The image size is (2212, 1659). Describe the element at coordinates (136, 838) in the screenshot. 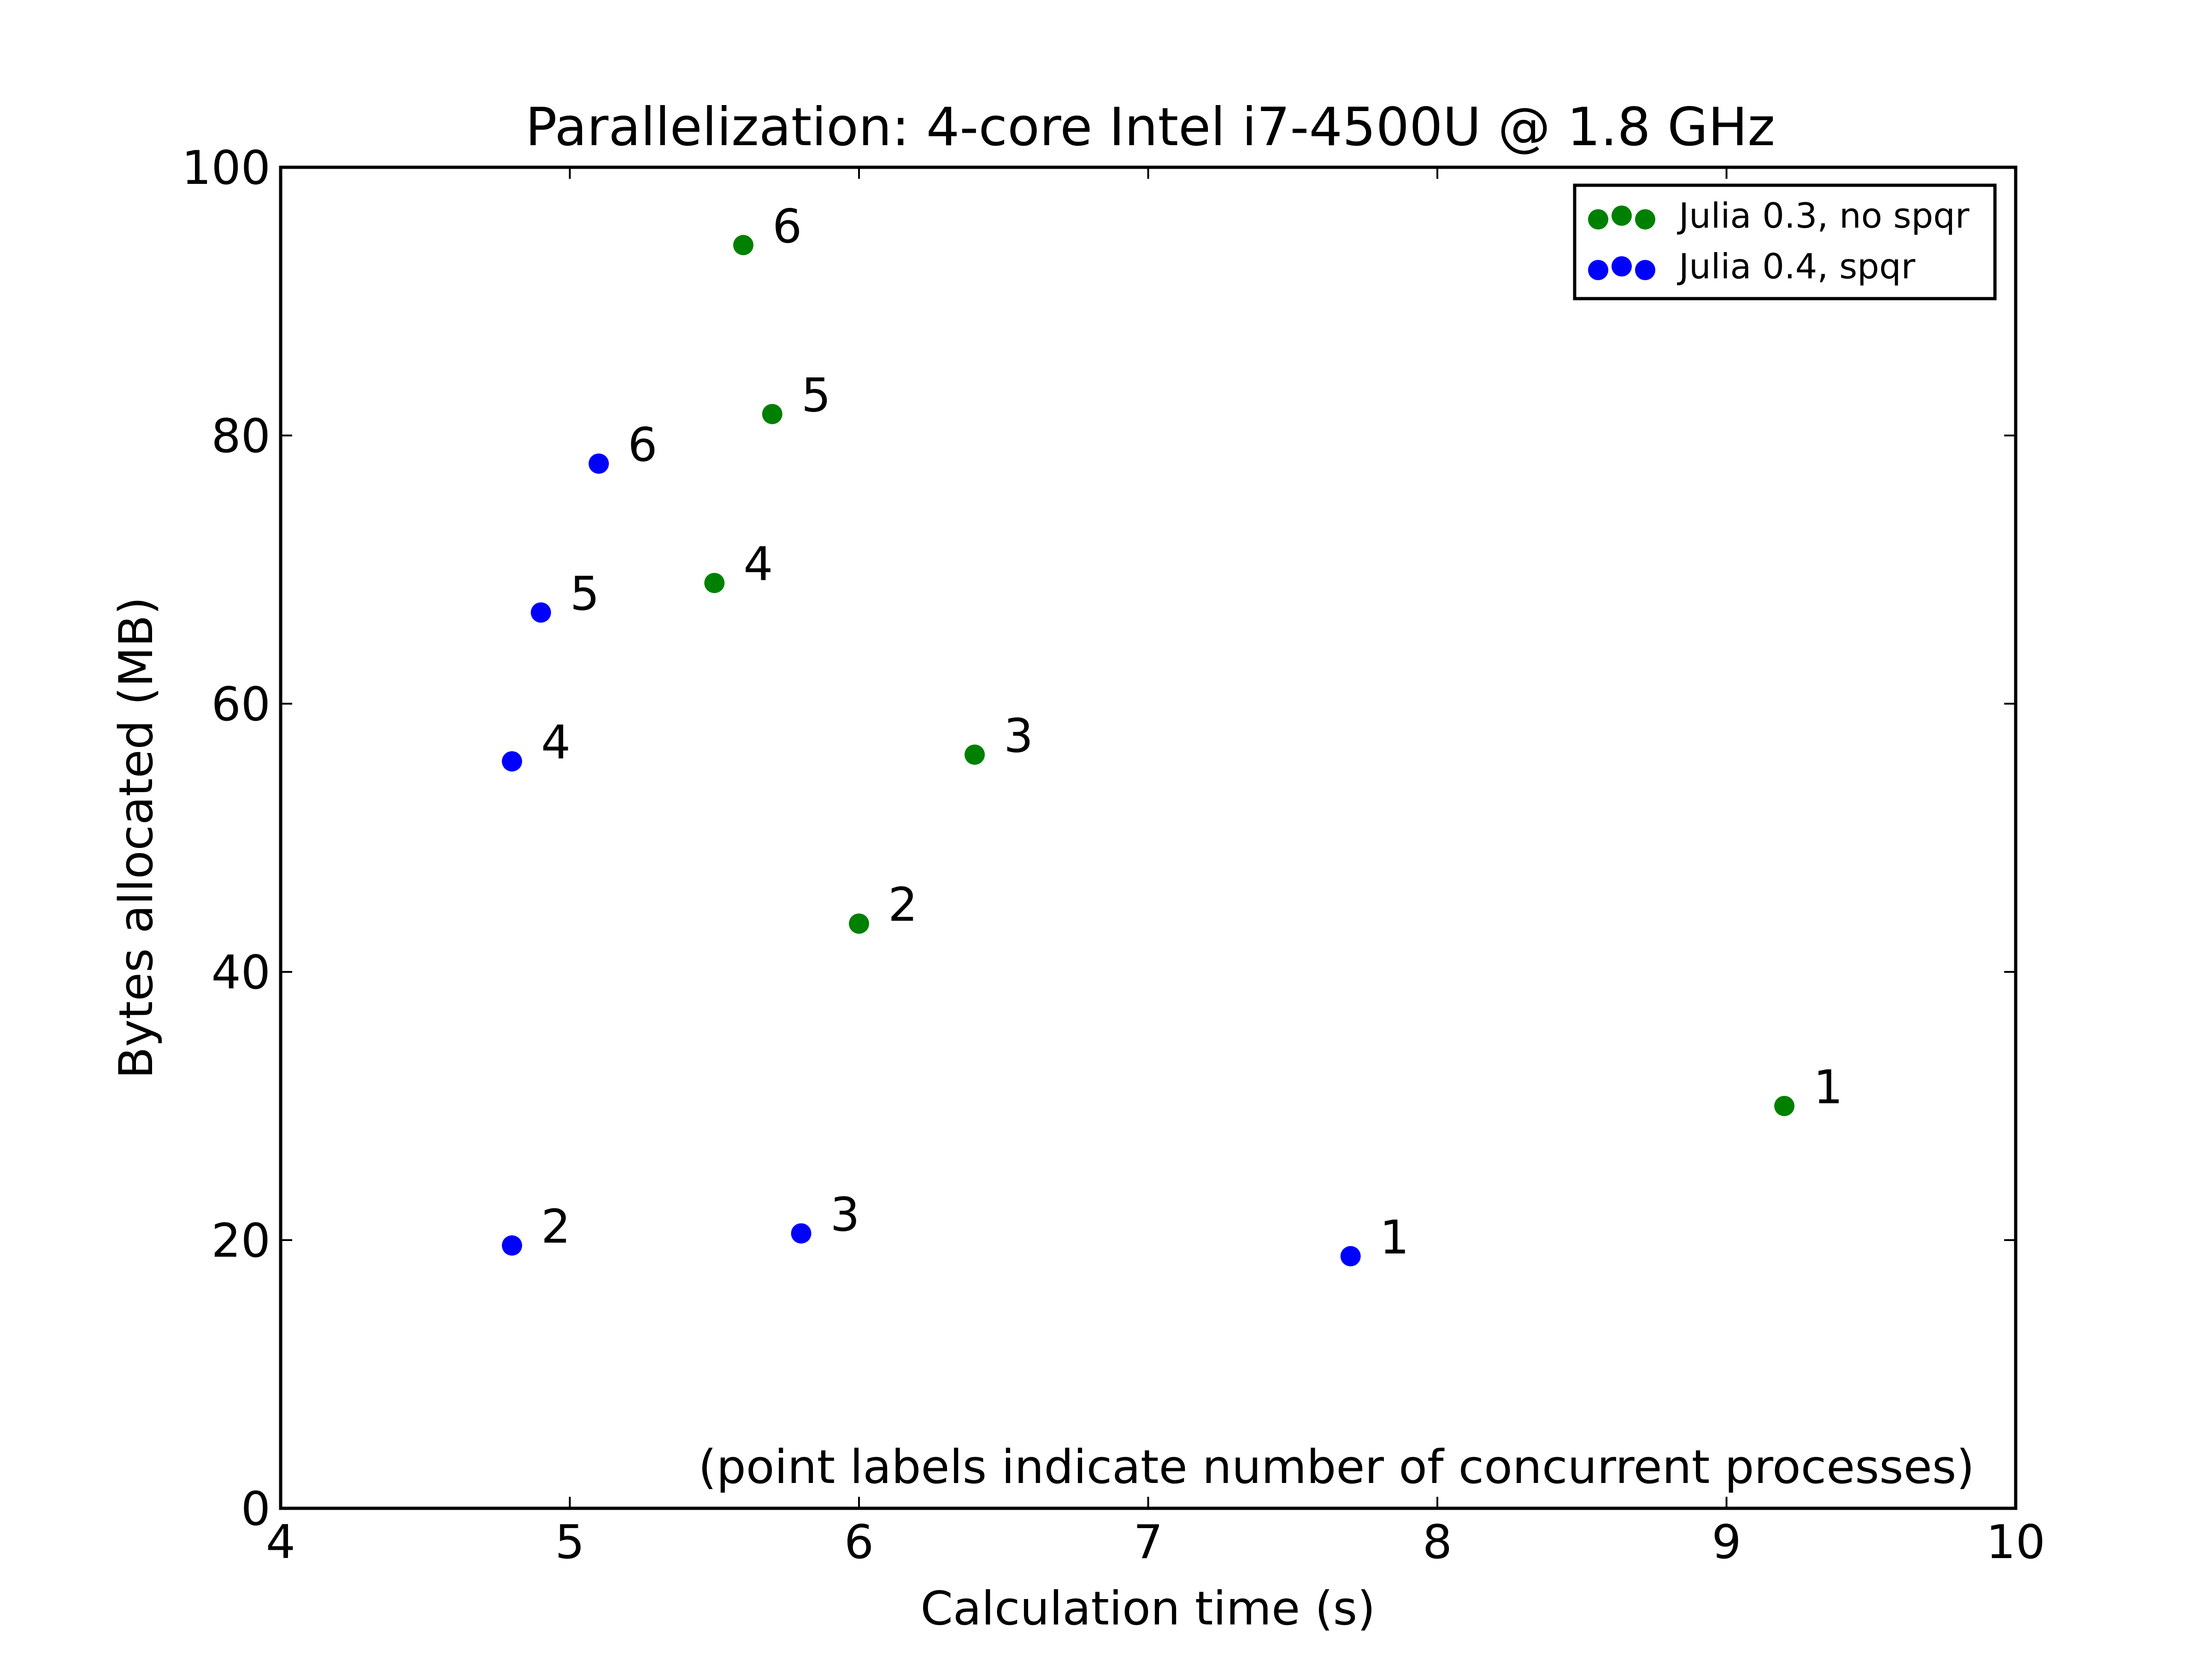

I see `y-axis-label: Bytes allocated (MB)` at that location.